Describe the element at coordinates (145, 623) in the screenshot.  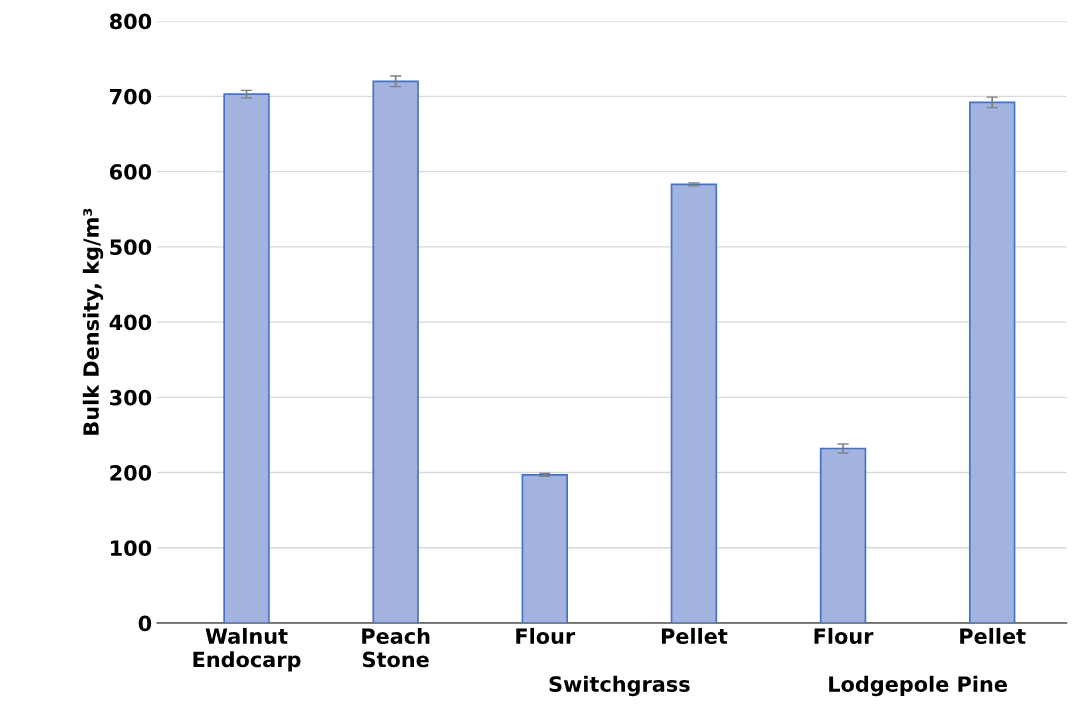
I see `y-tick-label: 0` at that location.